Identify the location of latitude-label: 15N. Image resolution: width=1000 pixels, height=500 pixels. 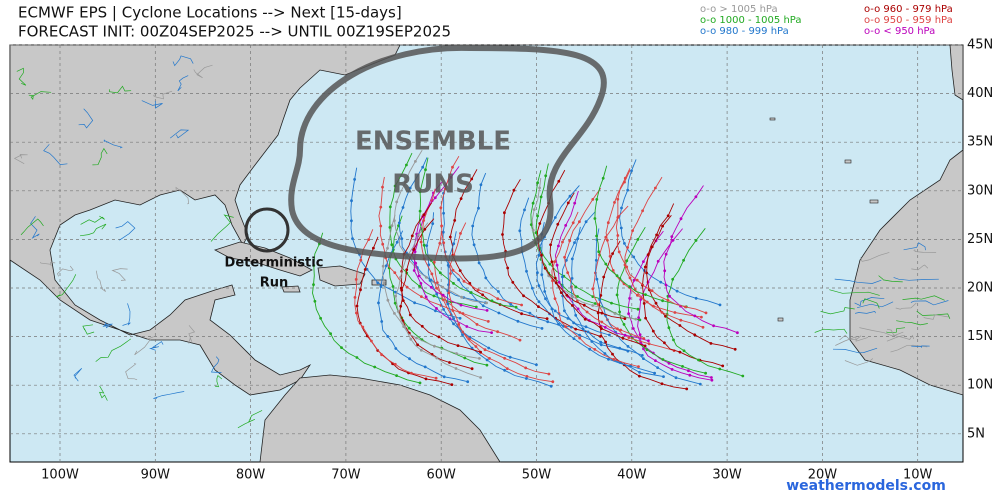
(980, 336).